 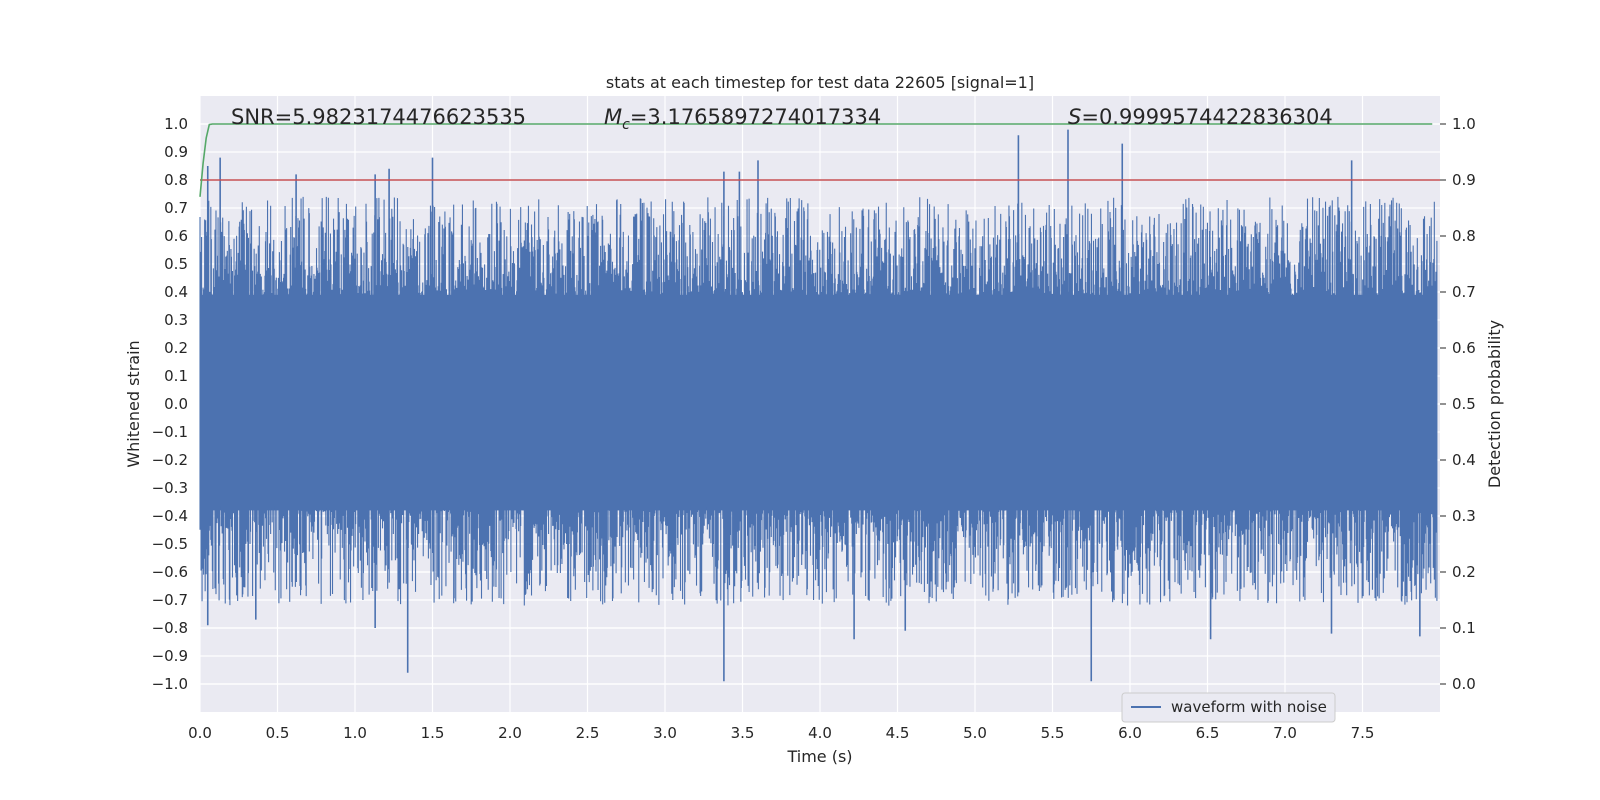 What do you see at coordinates (170, 600) in the screenshot?
I see `y-tick-label: −0.7` at bounding box center [170, 600].